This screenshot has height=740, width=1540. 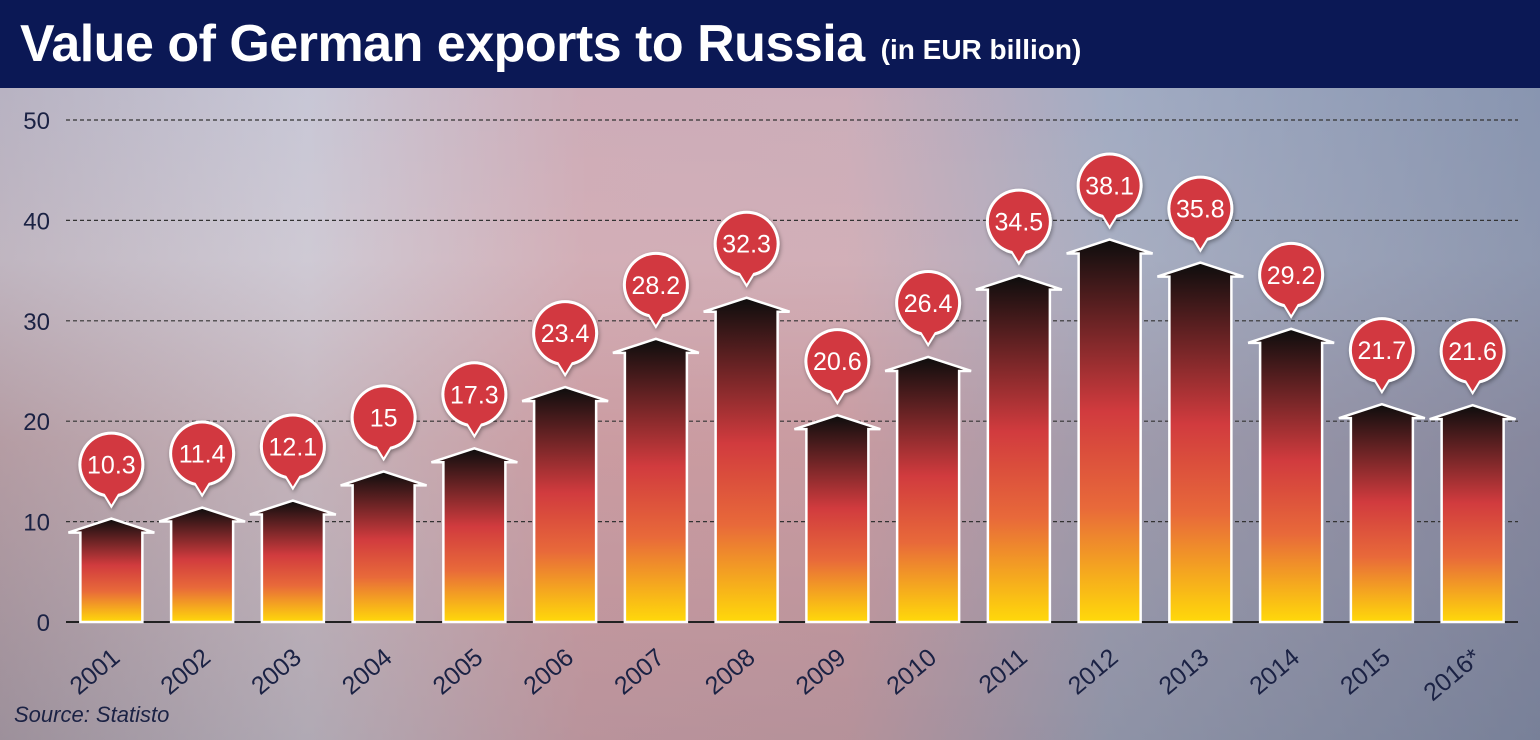 What do you see at coordinates (36, 523) in the screenshot?
I see `y-tick-label: 10` at bounding box center [36, 523].